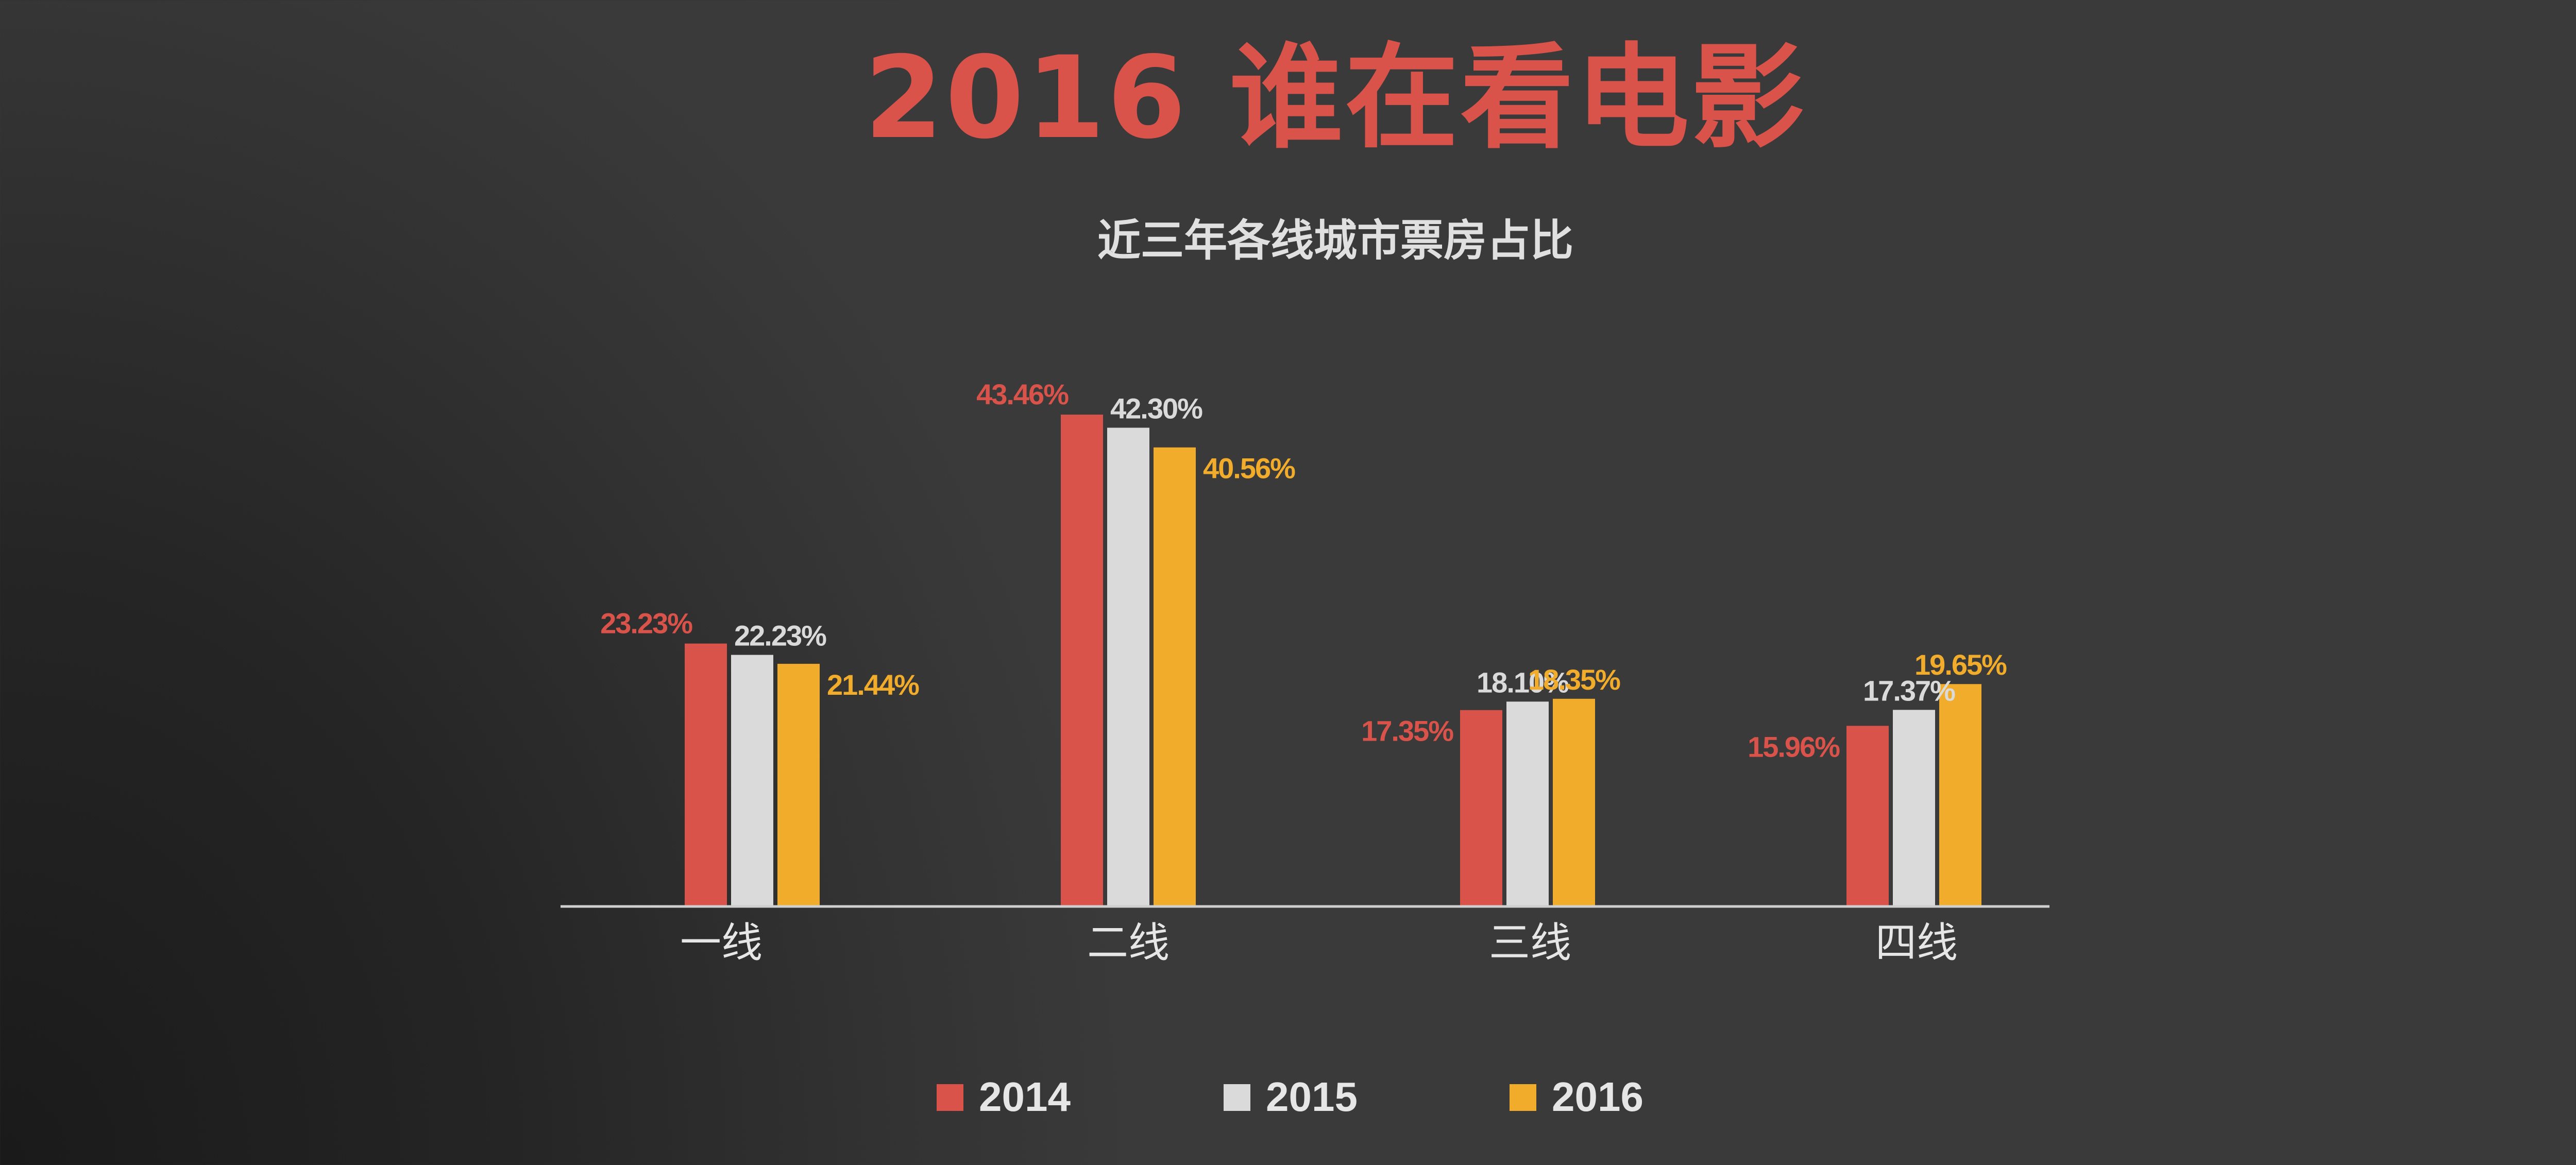  I want to click on data-label-2014-3: 17.35%, so click(1407, 731).